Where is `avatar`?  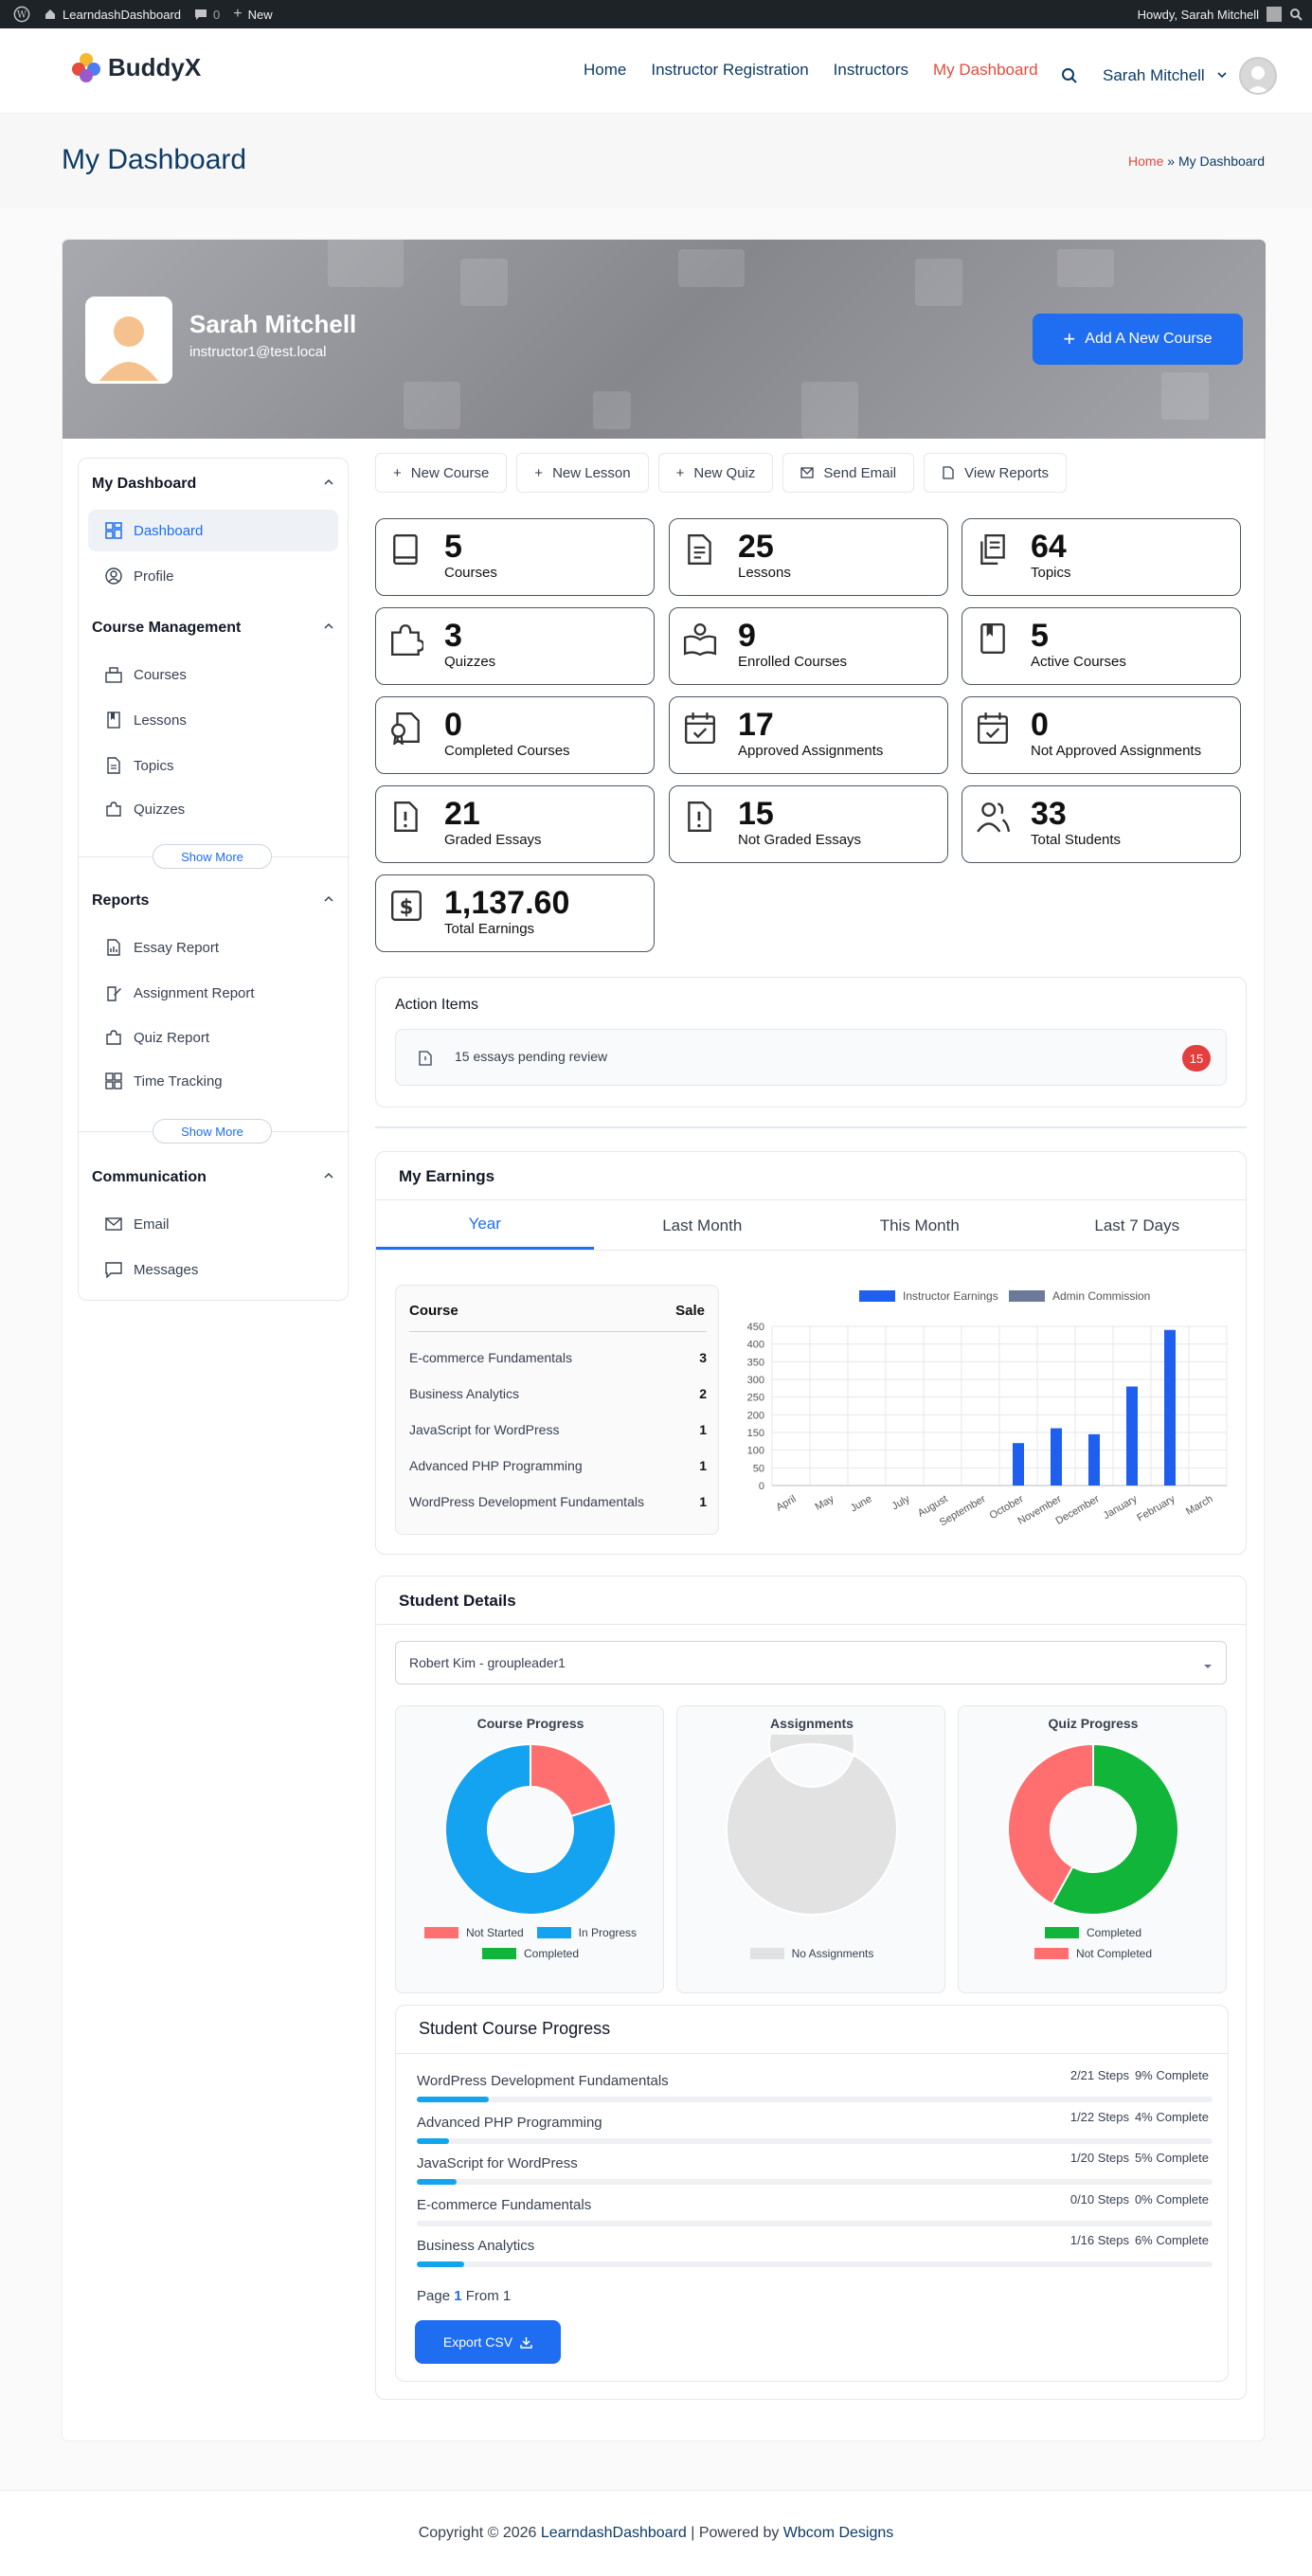
avatar is located at coordinates (1257, 76).